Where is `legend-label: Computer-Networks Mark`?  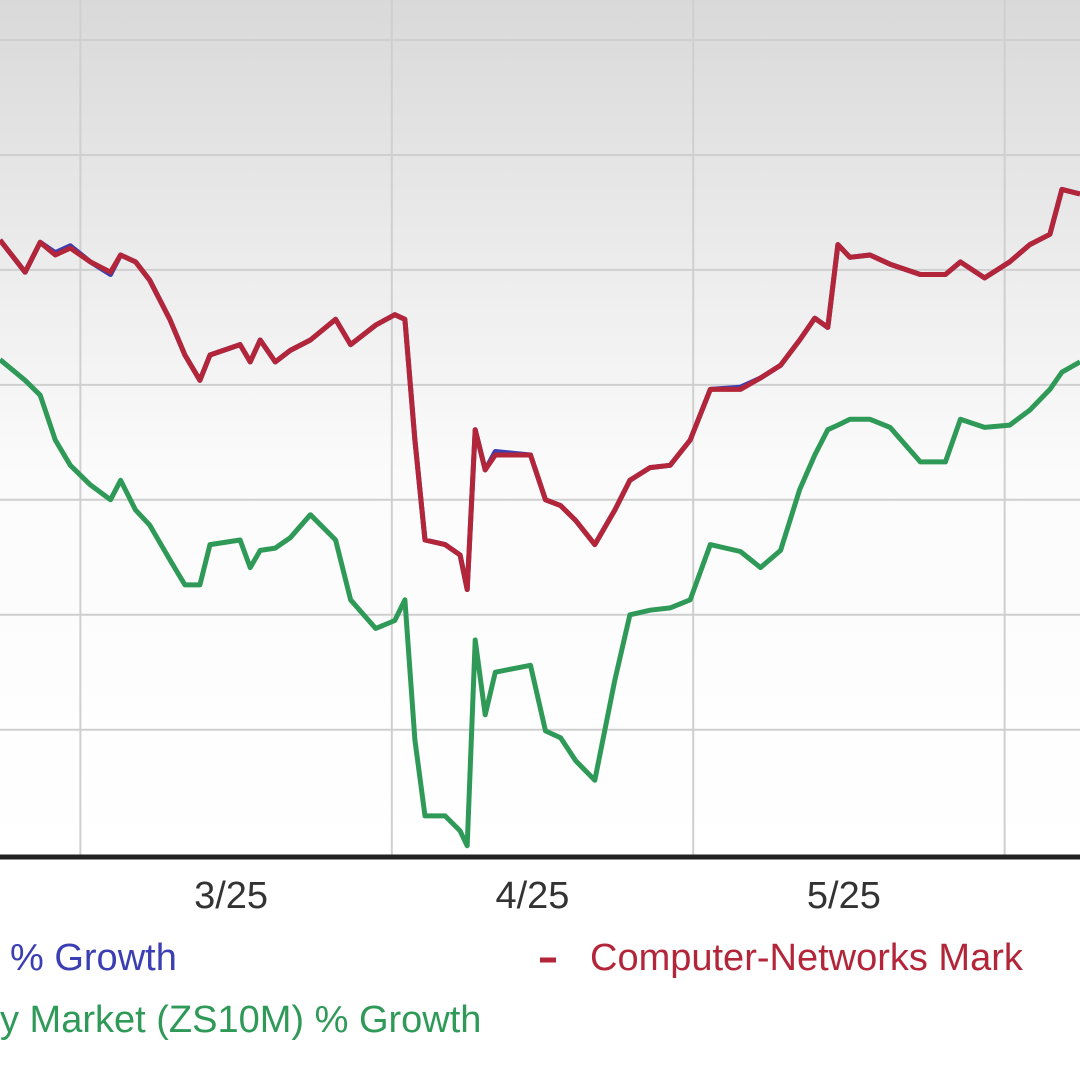 legend-label: Computer-Networks Mark is located at coordinates (807, 958).